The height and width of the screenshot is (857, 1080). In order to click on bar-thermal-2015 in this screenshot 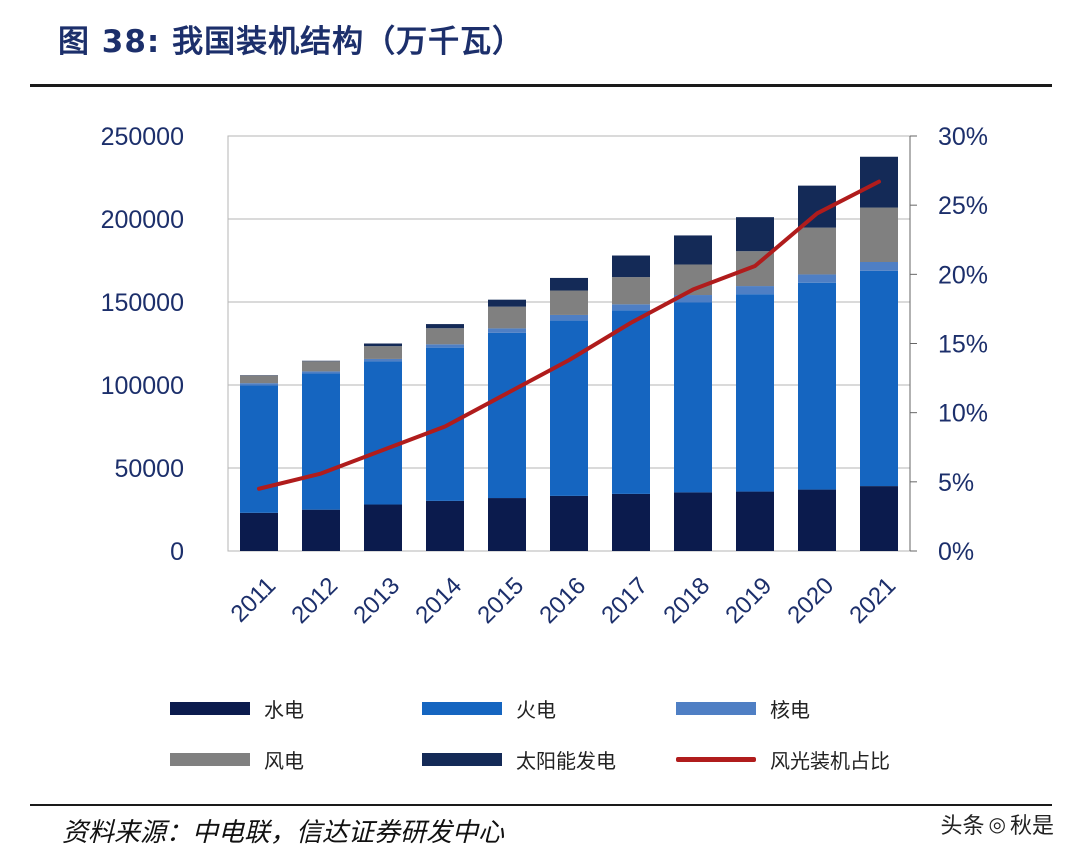, I will do `click(507, 415)`.